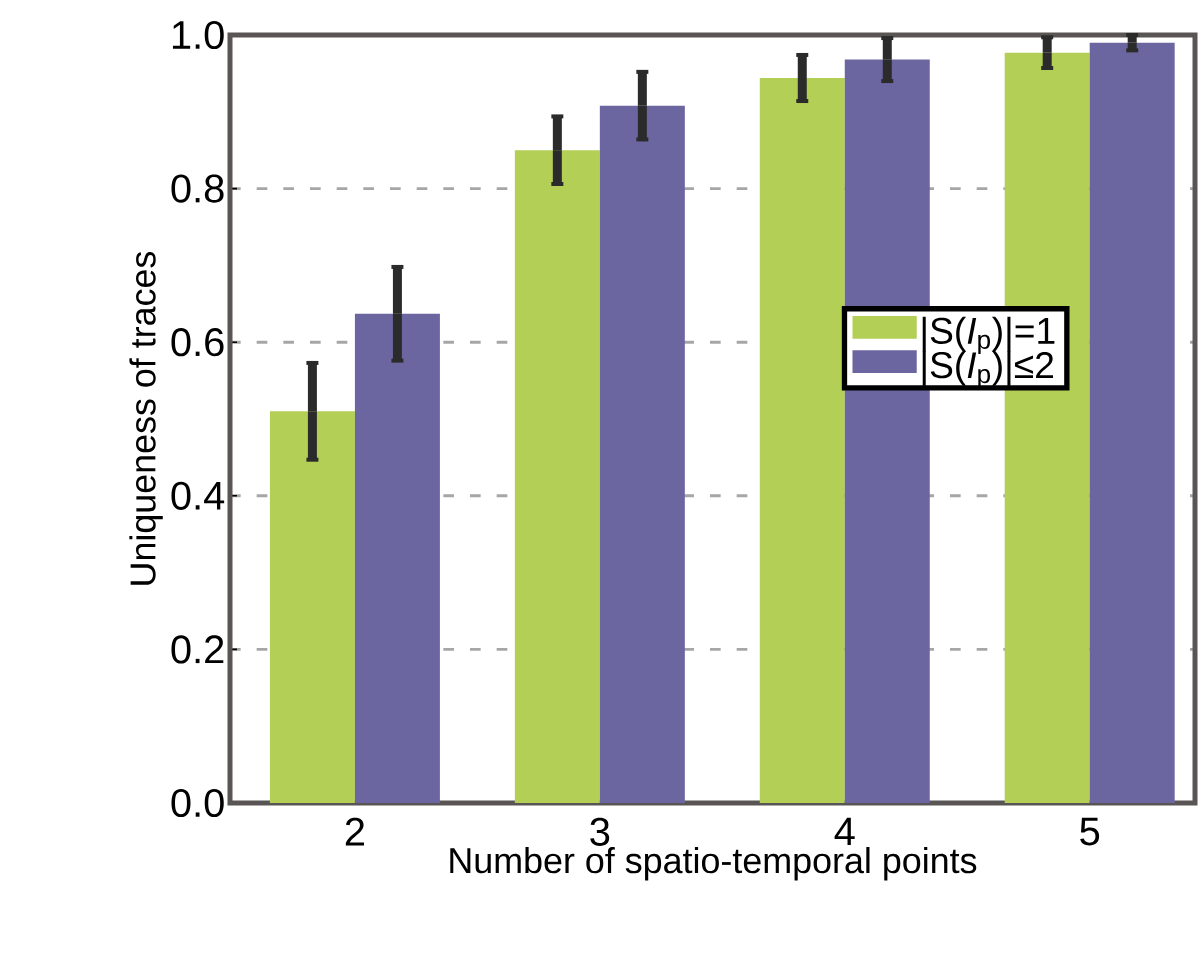 The width and height of the screenshot is (1201, 963). Describe the element at coordinates (354, 831) in the screenshot. I see `x-tick-label: 2` at that location.